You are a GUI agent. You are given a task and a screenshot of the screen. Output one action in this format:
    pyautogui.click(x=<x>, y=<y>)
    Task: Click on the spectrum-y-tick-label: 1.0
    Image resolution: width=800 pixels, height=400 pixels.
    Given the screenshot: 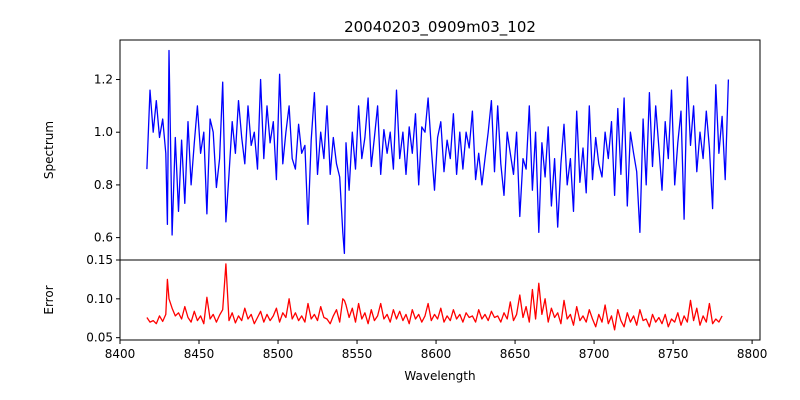 What is the action you would take?
    pyautogui.click(x=103, y=132)
    